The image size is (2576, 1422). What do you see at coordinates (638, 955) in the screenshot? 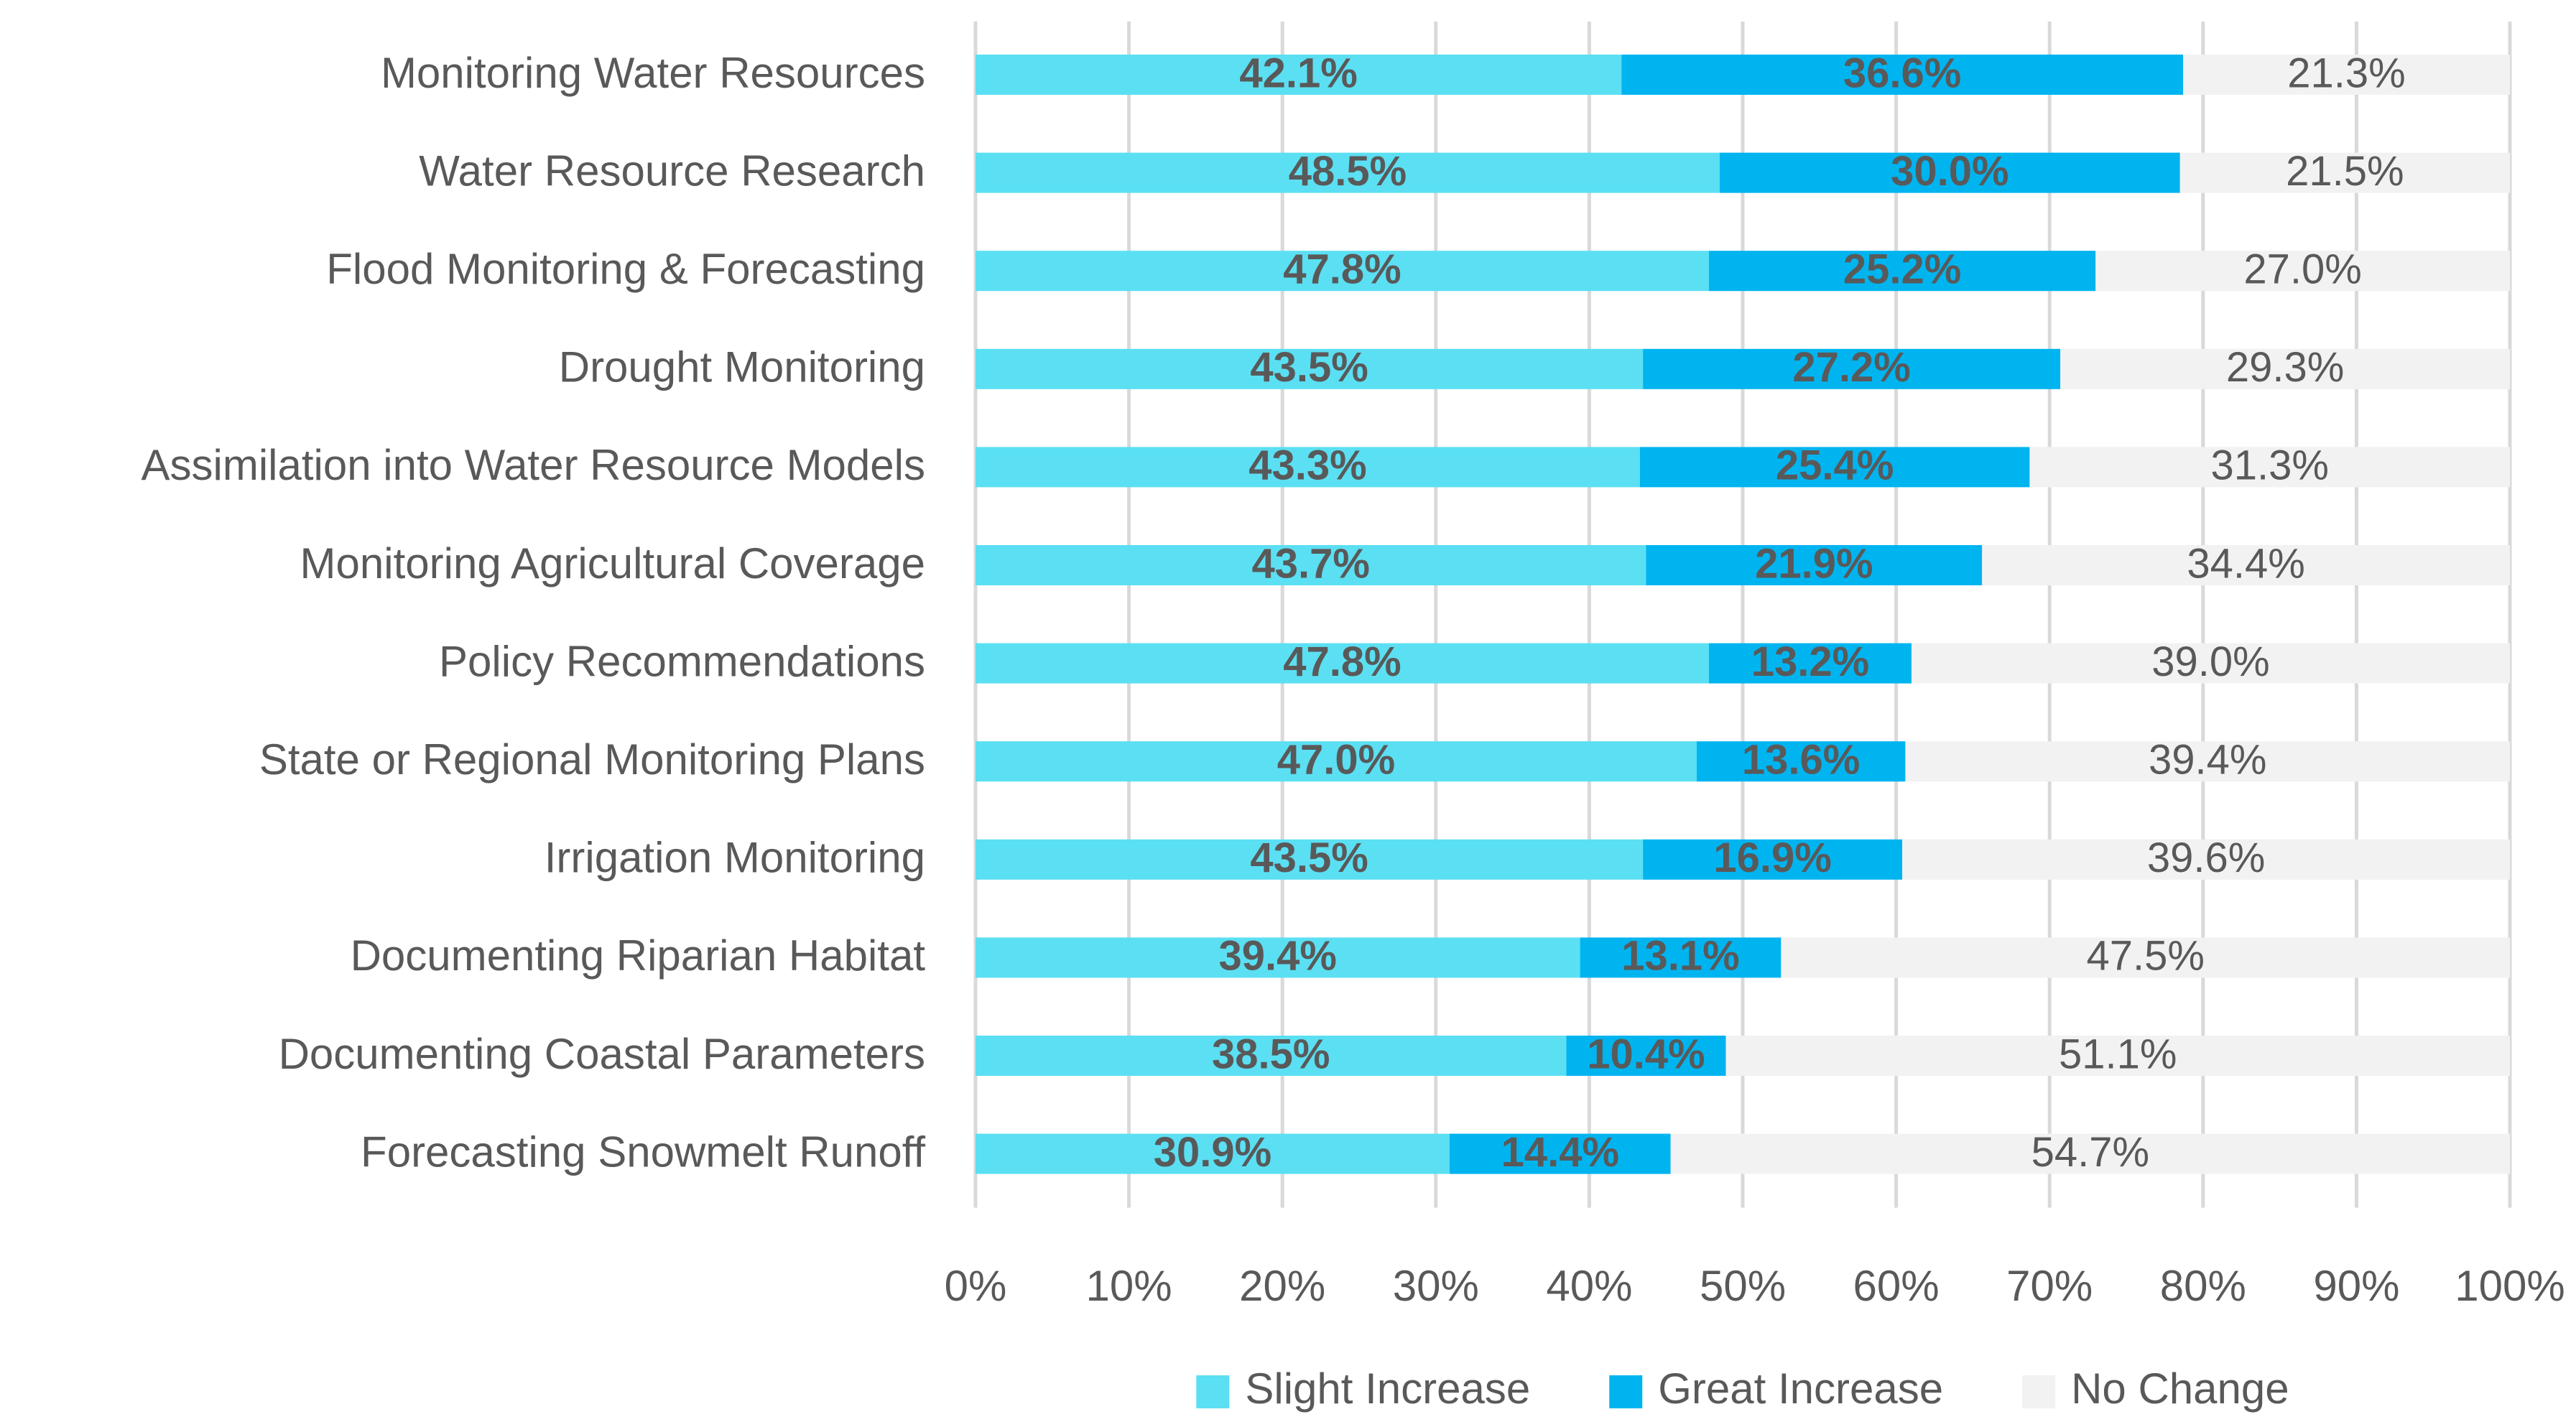
I see `category-label-documenting-riparian-habitat: Documenting Riparian Habitat` at bounding box center [638, 955].